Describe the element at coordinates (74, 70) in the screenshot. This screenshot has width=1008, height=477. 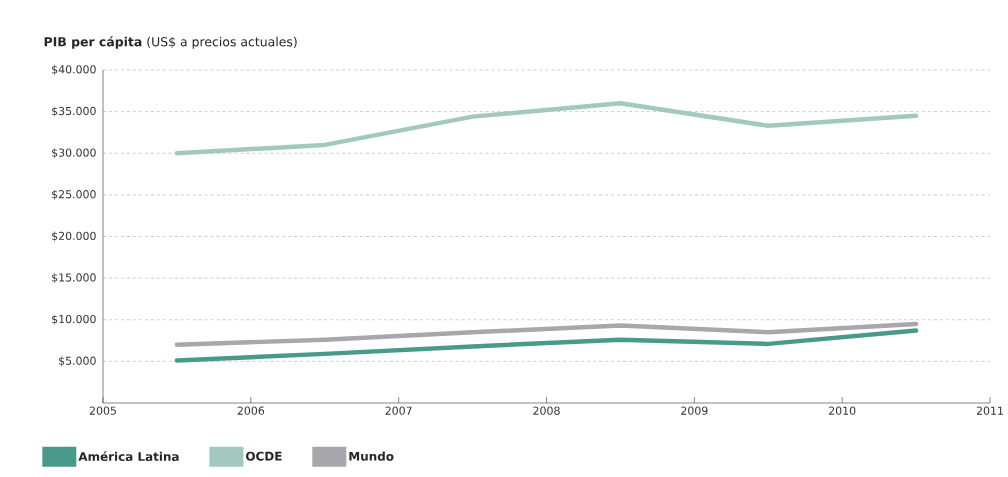
I see `y-tick-label: $40.000` at that location.